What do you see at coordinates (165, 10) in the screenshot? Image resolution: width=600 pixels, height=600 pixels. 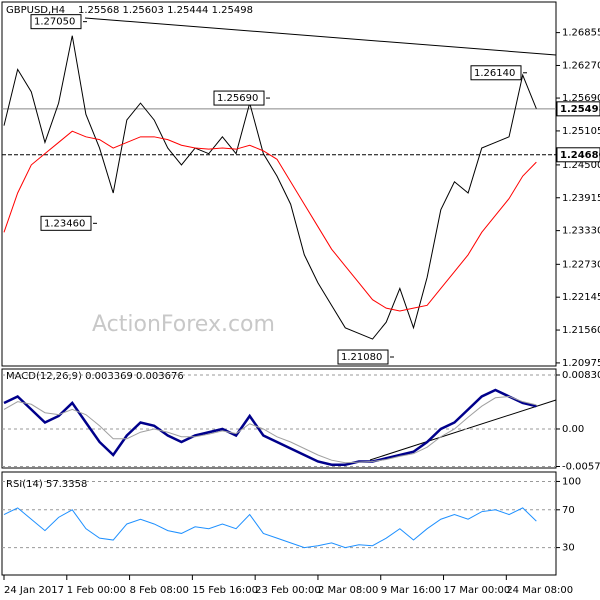 I see `price-ohlc: 1.25568 1.25603 1.25444 1.25498` at bounding box center [165, 10].